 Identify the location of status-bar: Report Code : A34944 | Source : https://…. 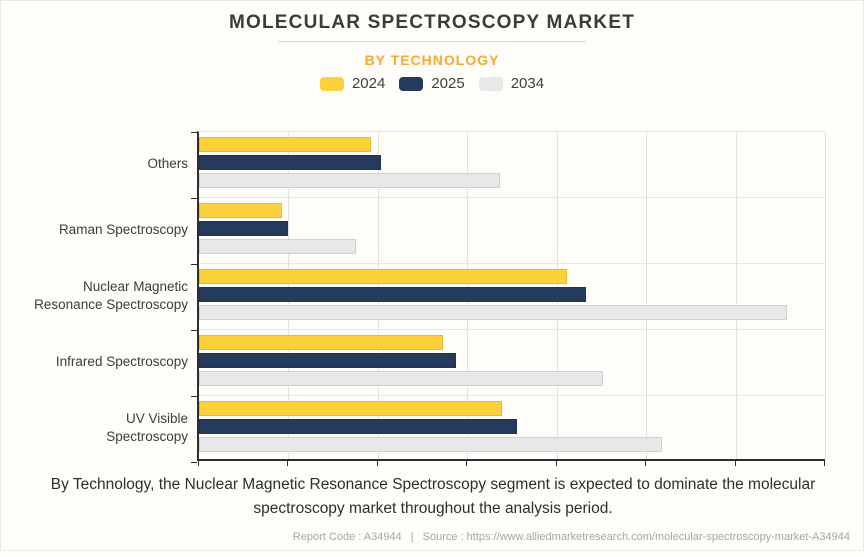
(432, 537).